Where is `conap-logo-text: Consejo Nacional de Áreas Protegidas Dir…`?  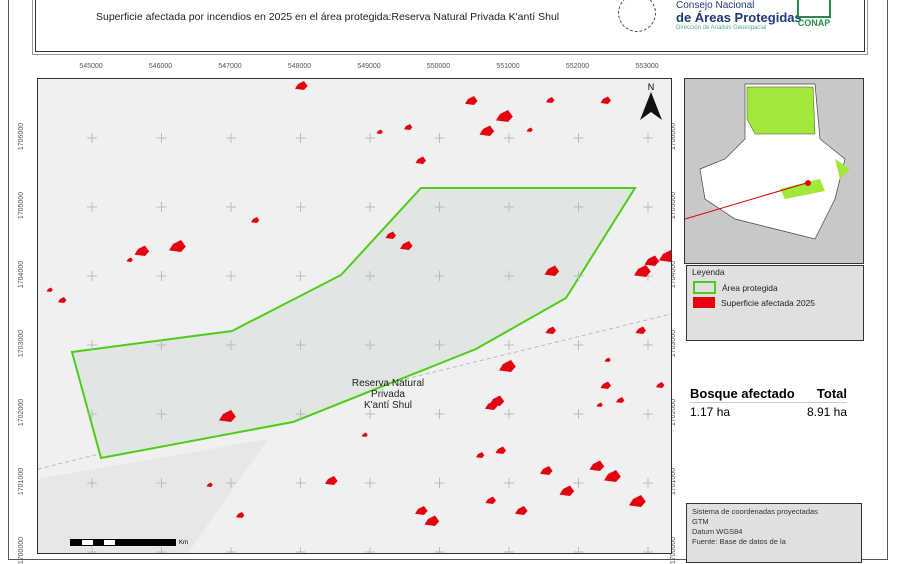
conap-logo-text: Consejo Nacional de Áreas Protegidas Dir… is located at coordinates (739, 16).